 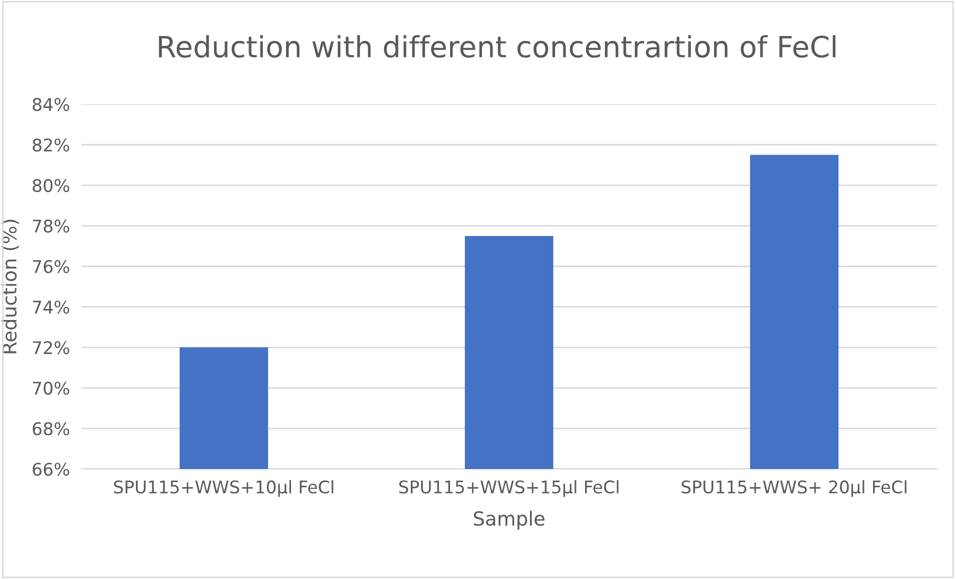 What do you see at coordinates (51, 185) in the screenshot?
I see `y-tick-label: 80%` at bounding box center [51, 185].